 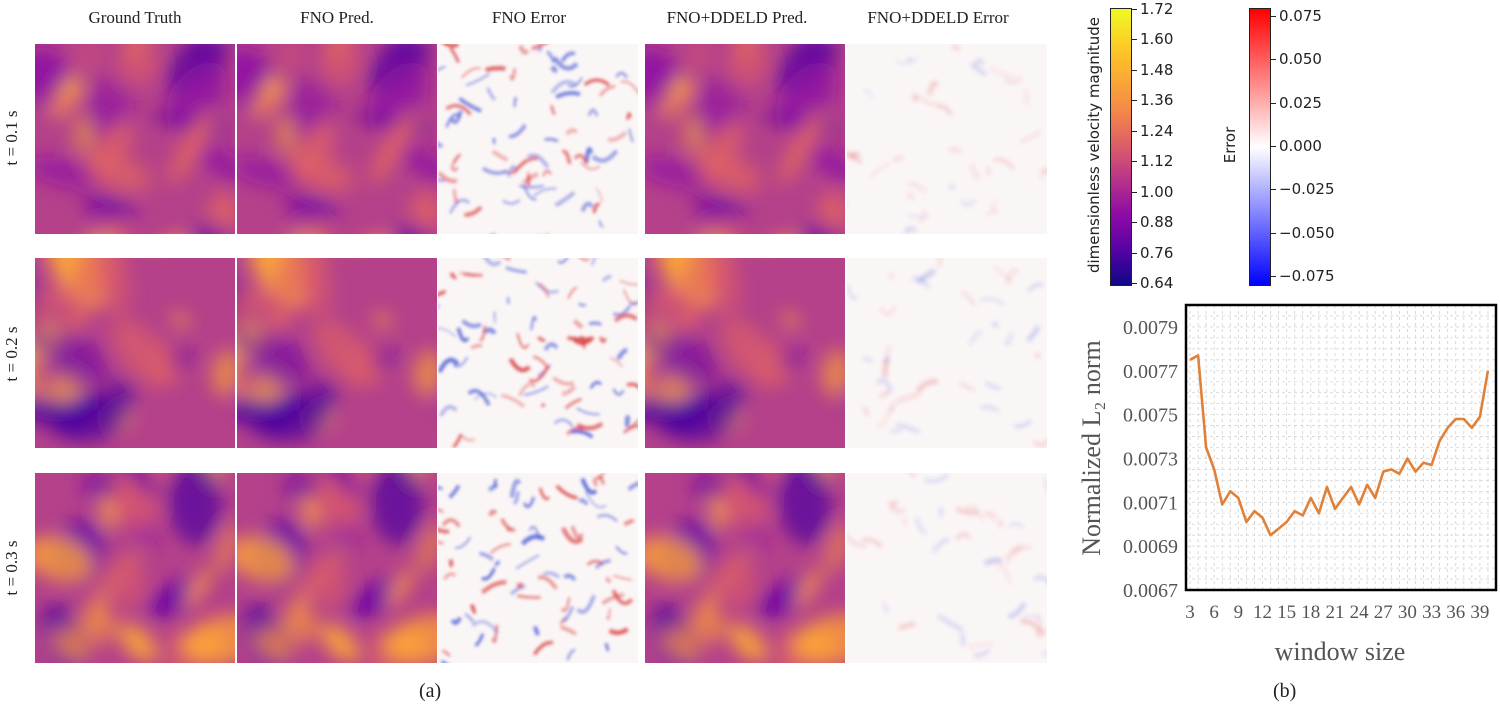 What do you see at coordinates (947, 353) in the screenshot?
I see `panel-ddeld-error-row2` at bounding box center [947, 353].